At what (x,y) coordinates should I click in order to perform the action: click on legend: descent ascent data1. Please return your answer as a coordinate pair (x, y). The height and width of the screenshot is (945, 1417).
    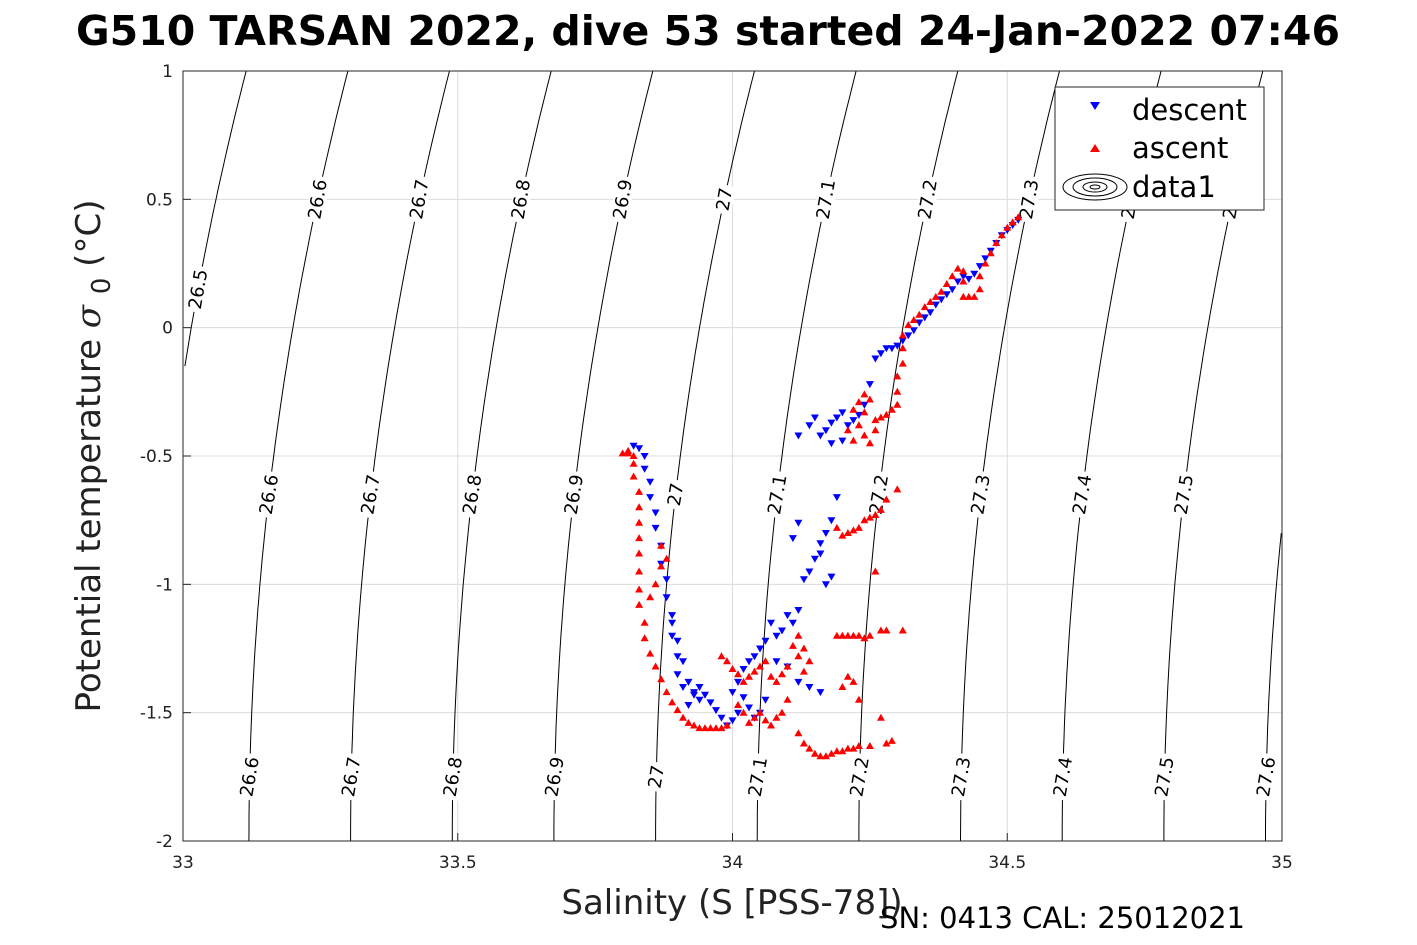
    Looking at the image, I should click on (1159, 148).